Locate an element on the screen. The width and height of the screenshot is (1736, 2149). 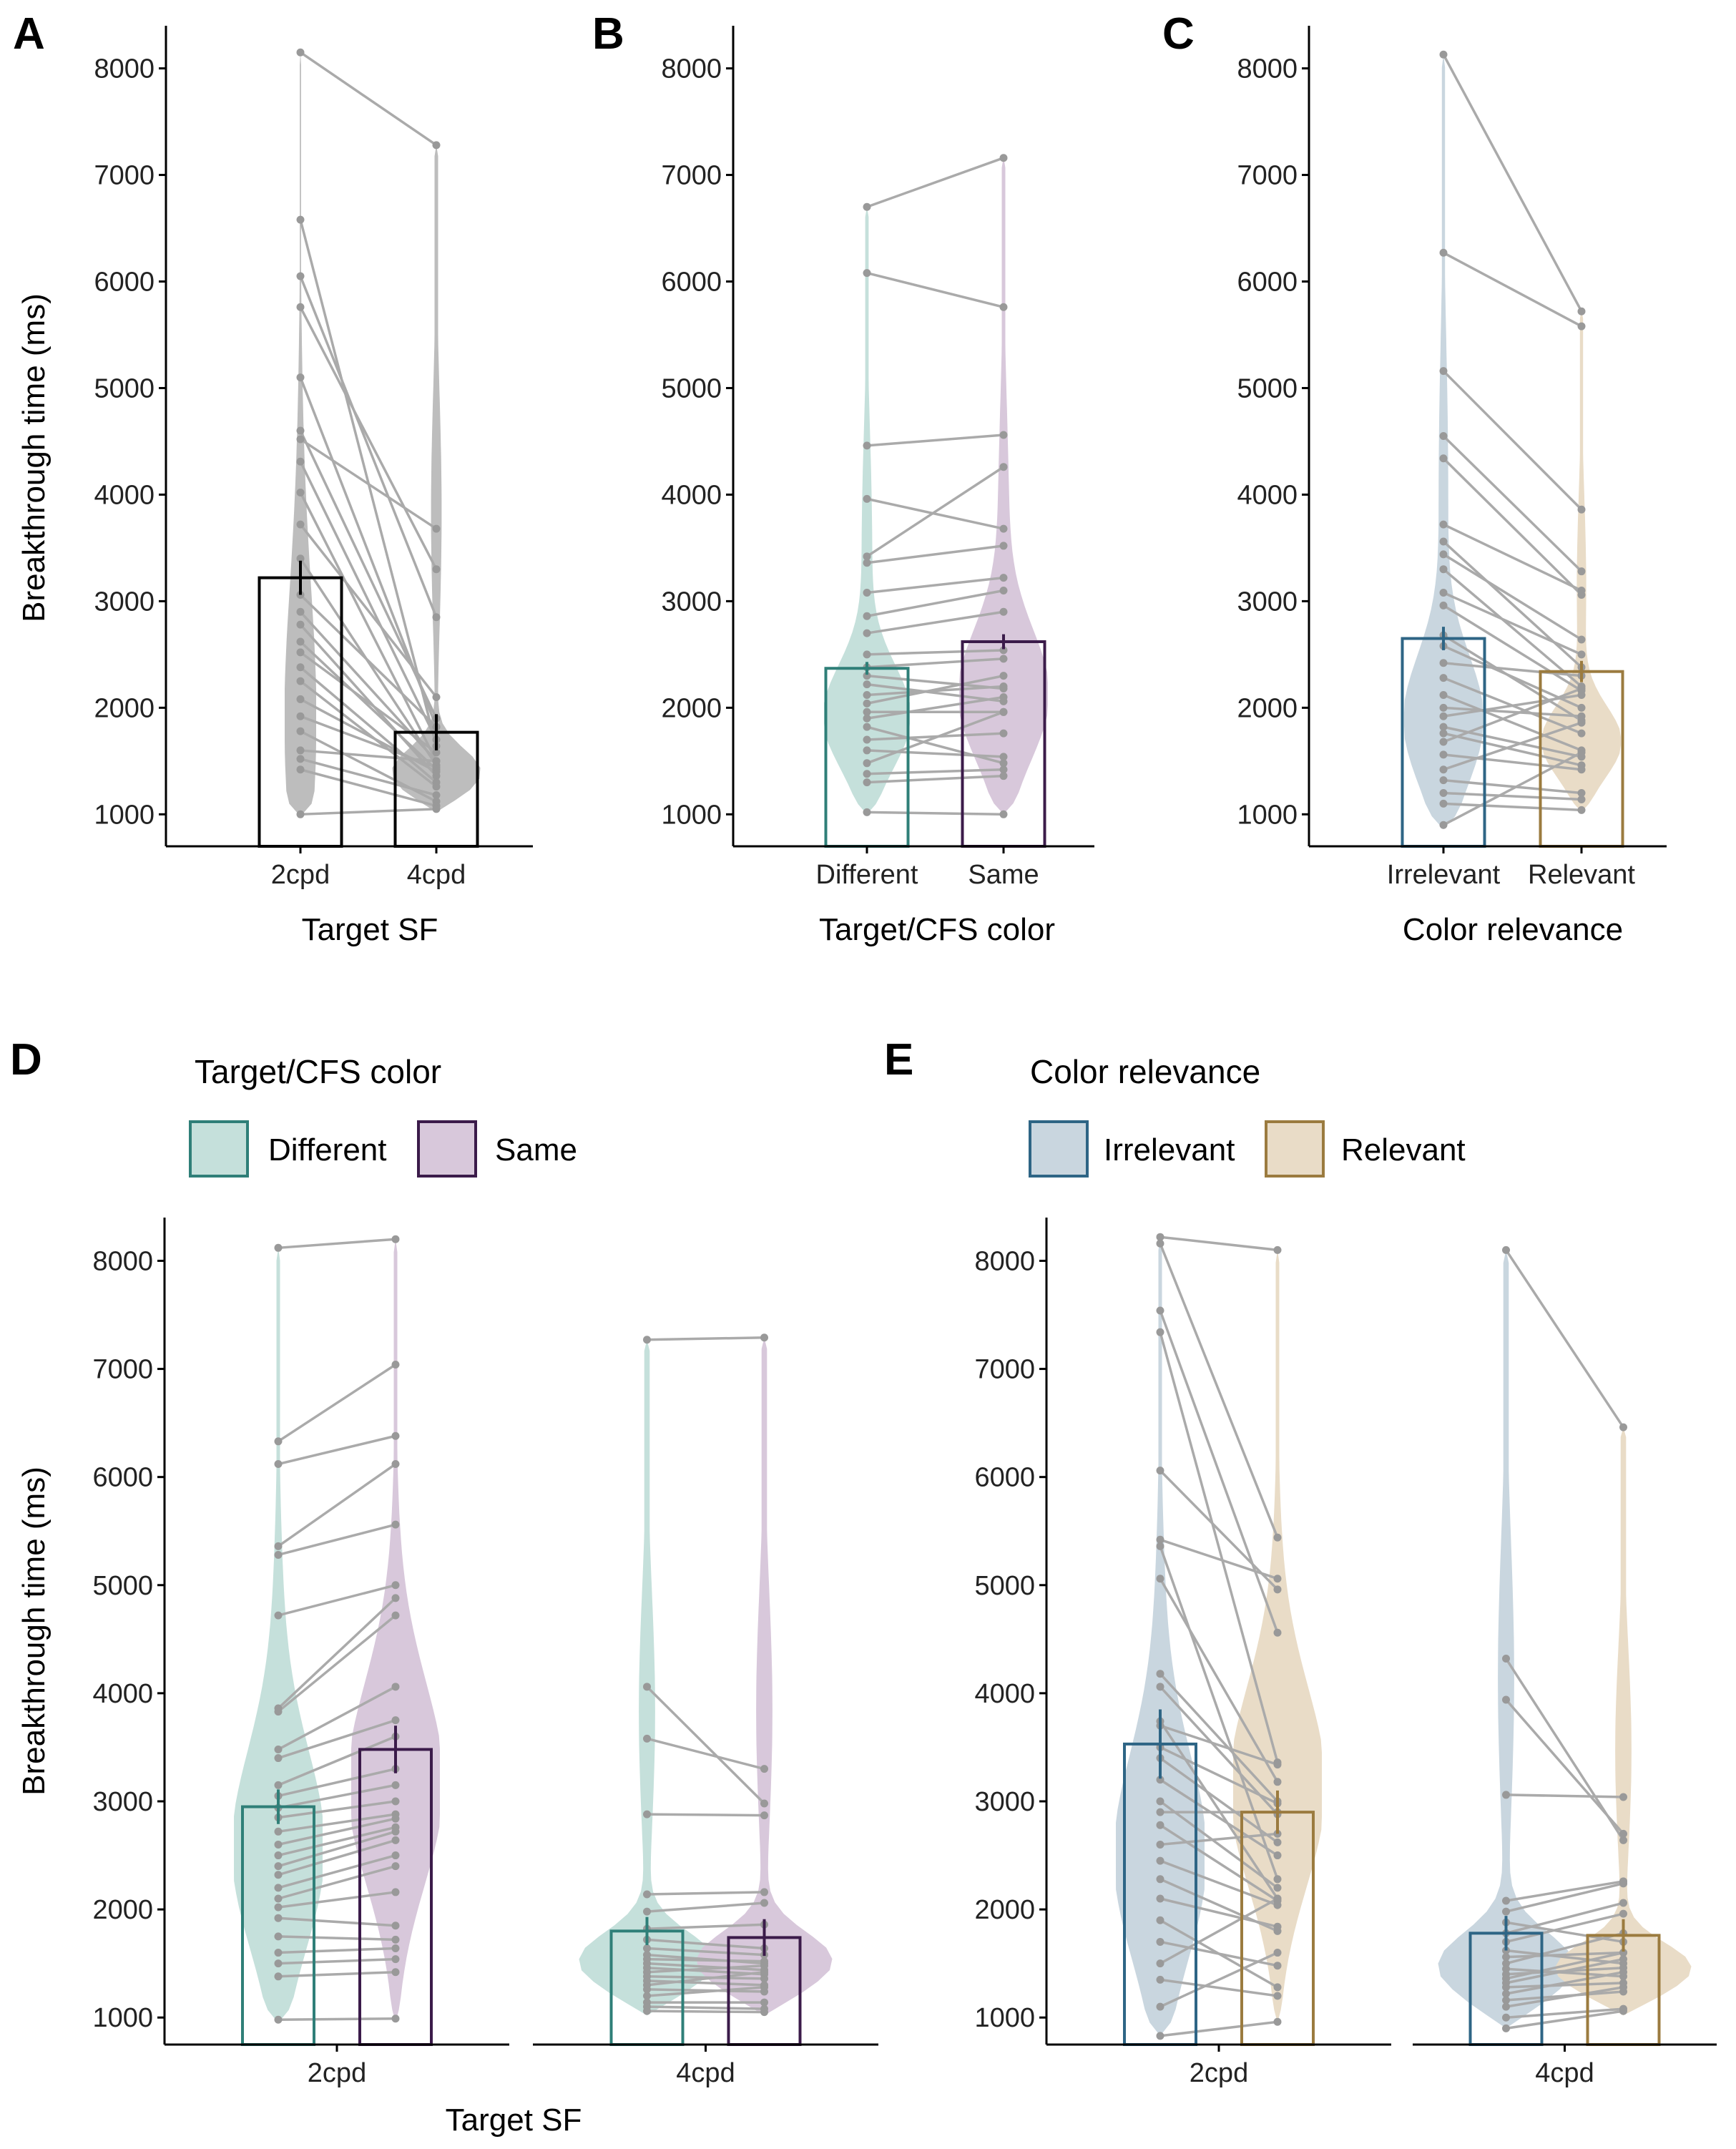
panel-b-y-tick-label: 8000 is located at coordinates (691, 69).